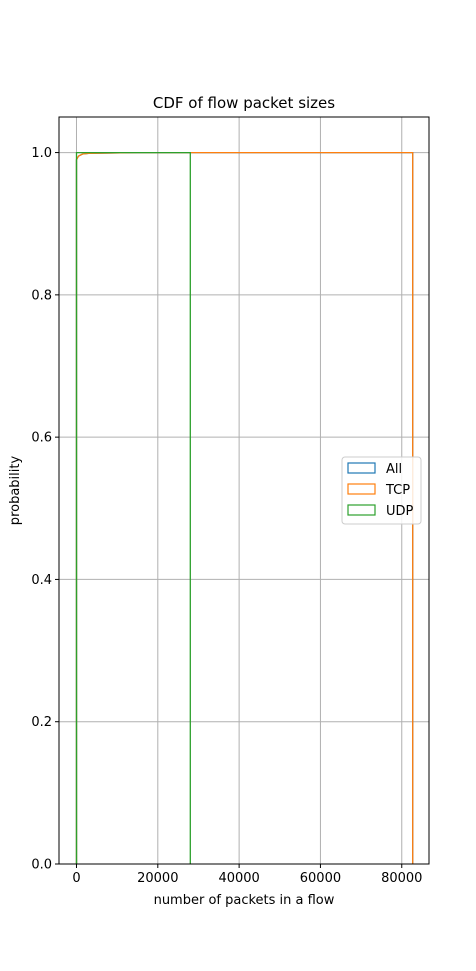  What do you see at coordinates (41, 722) in the screenshot?
I see `y-tick-label: 0.2` at bounding box center [41, 722].